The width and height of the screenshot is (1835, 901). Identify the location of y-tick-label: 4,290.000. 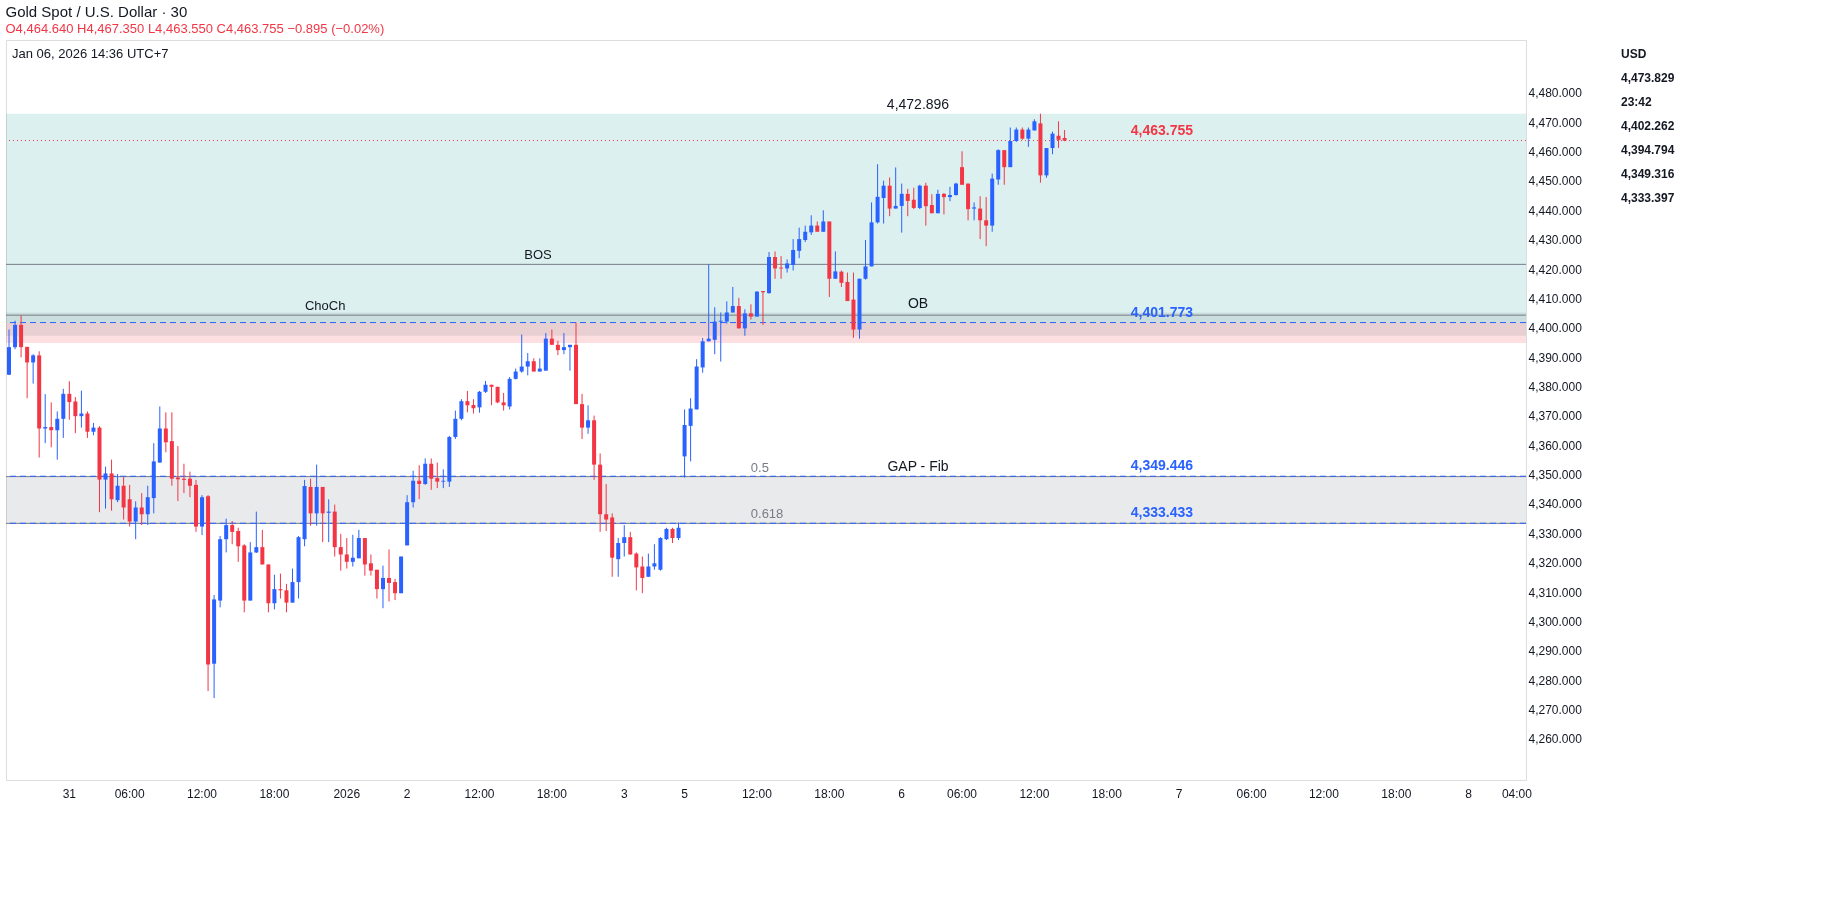
(1555, 651).